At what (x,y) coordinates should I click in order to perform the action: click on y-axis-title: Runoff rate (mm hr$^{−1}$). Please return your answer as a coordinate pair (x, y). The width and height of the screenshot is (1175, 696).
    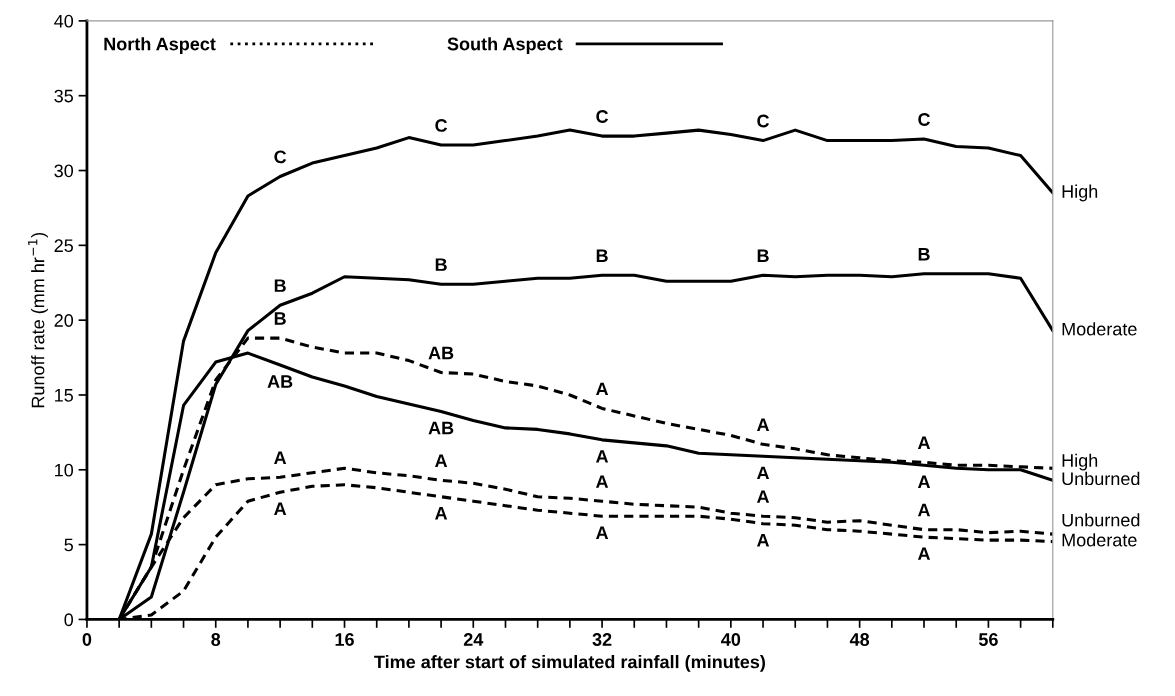
    Looking at the image, I should click on (38, 320).